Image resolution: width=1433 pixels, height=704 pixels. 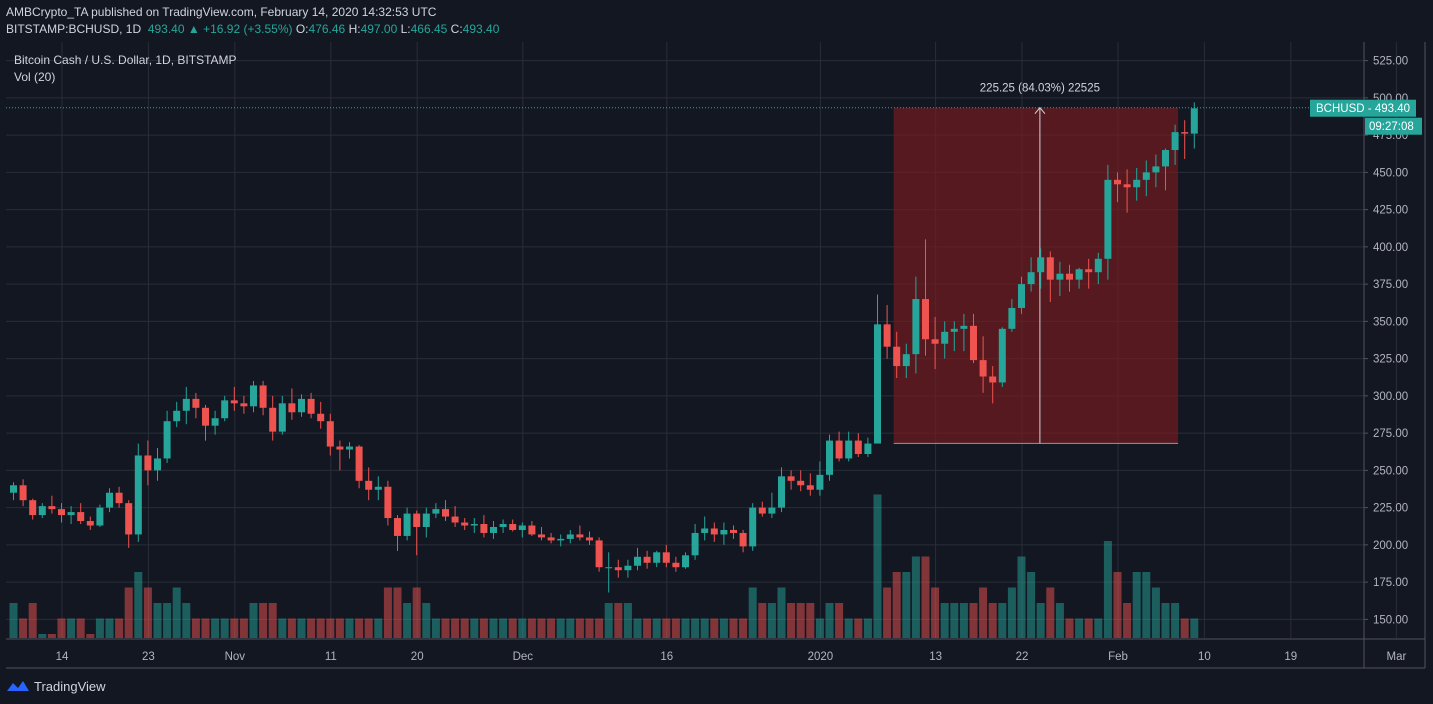 I want to click on x-tick-label: 10, so click(x=1204, y=657).